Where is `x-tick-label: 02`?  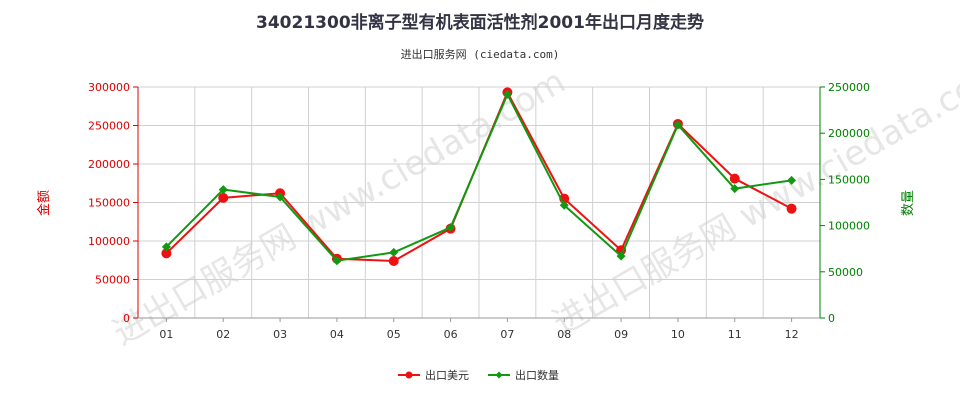 x-tick-label: 02 is located at coordinates (223, 334).